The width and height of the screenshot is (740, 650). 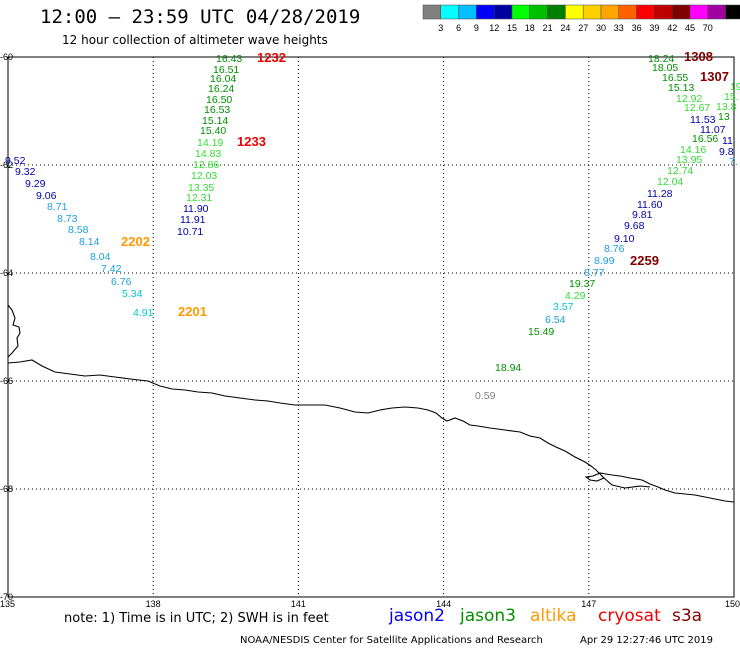 I want to click on swh-value-label: 11, so click(x=727, y=141).